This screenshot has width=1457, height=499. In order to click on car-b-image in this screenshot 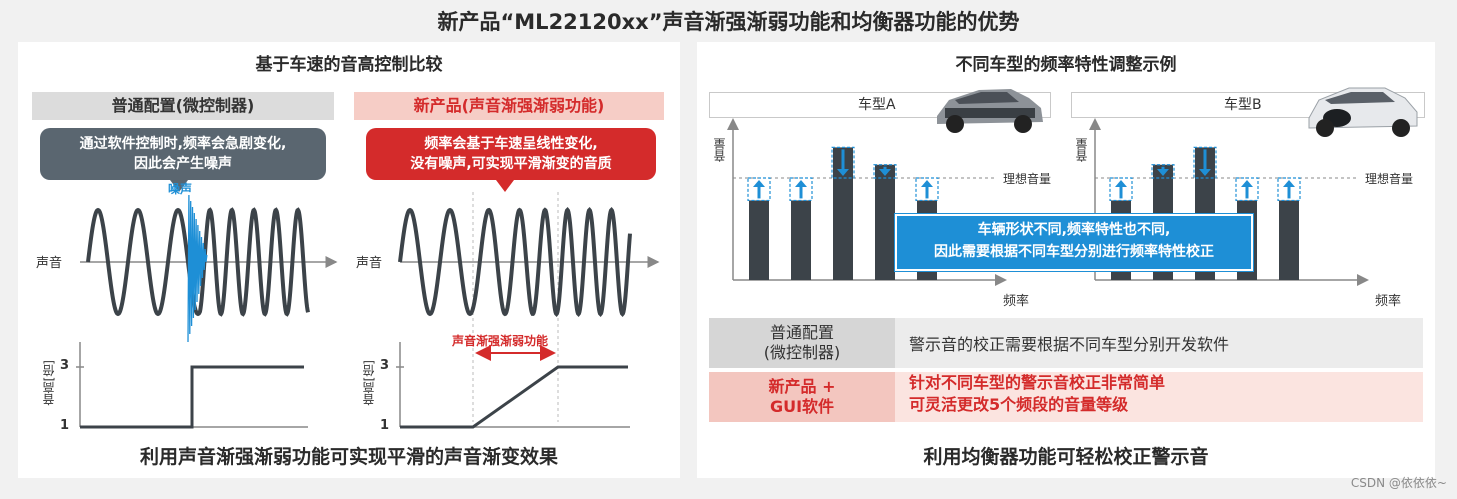, I will do `click(1363, 112)`.